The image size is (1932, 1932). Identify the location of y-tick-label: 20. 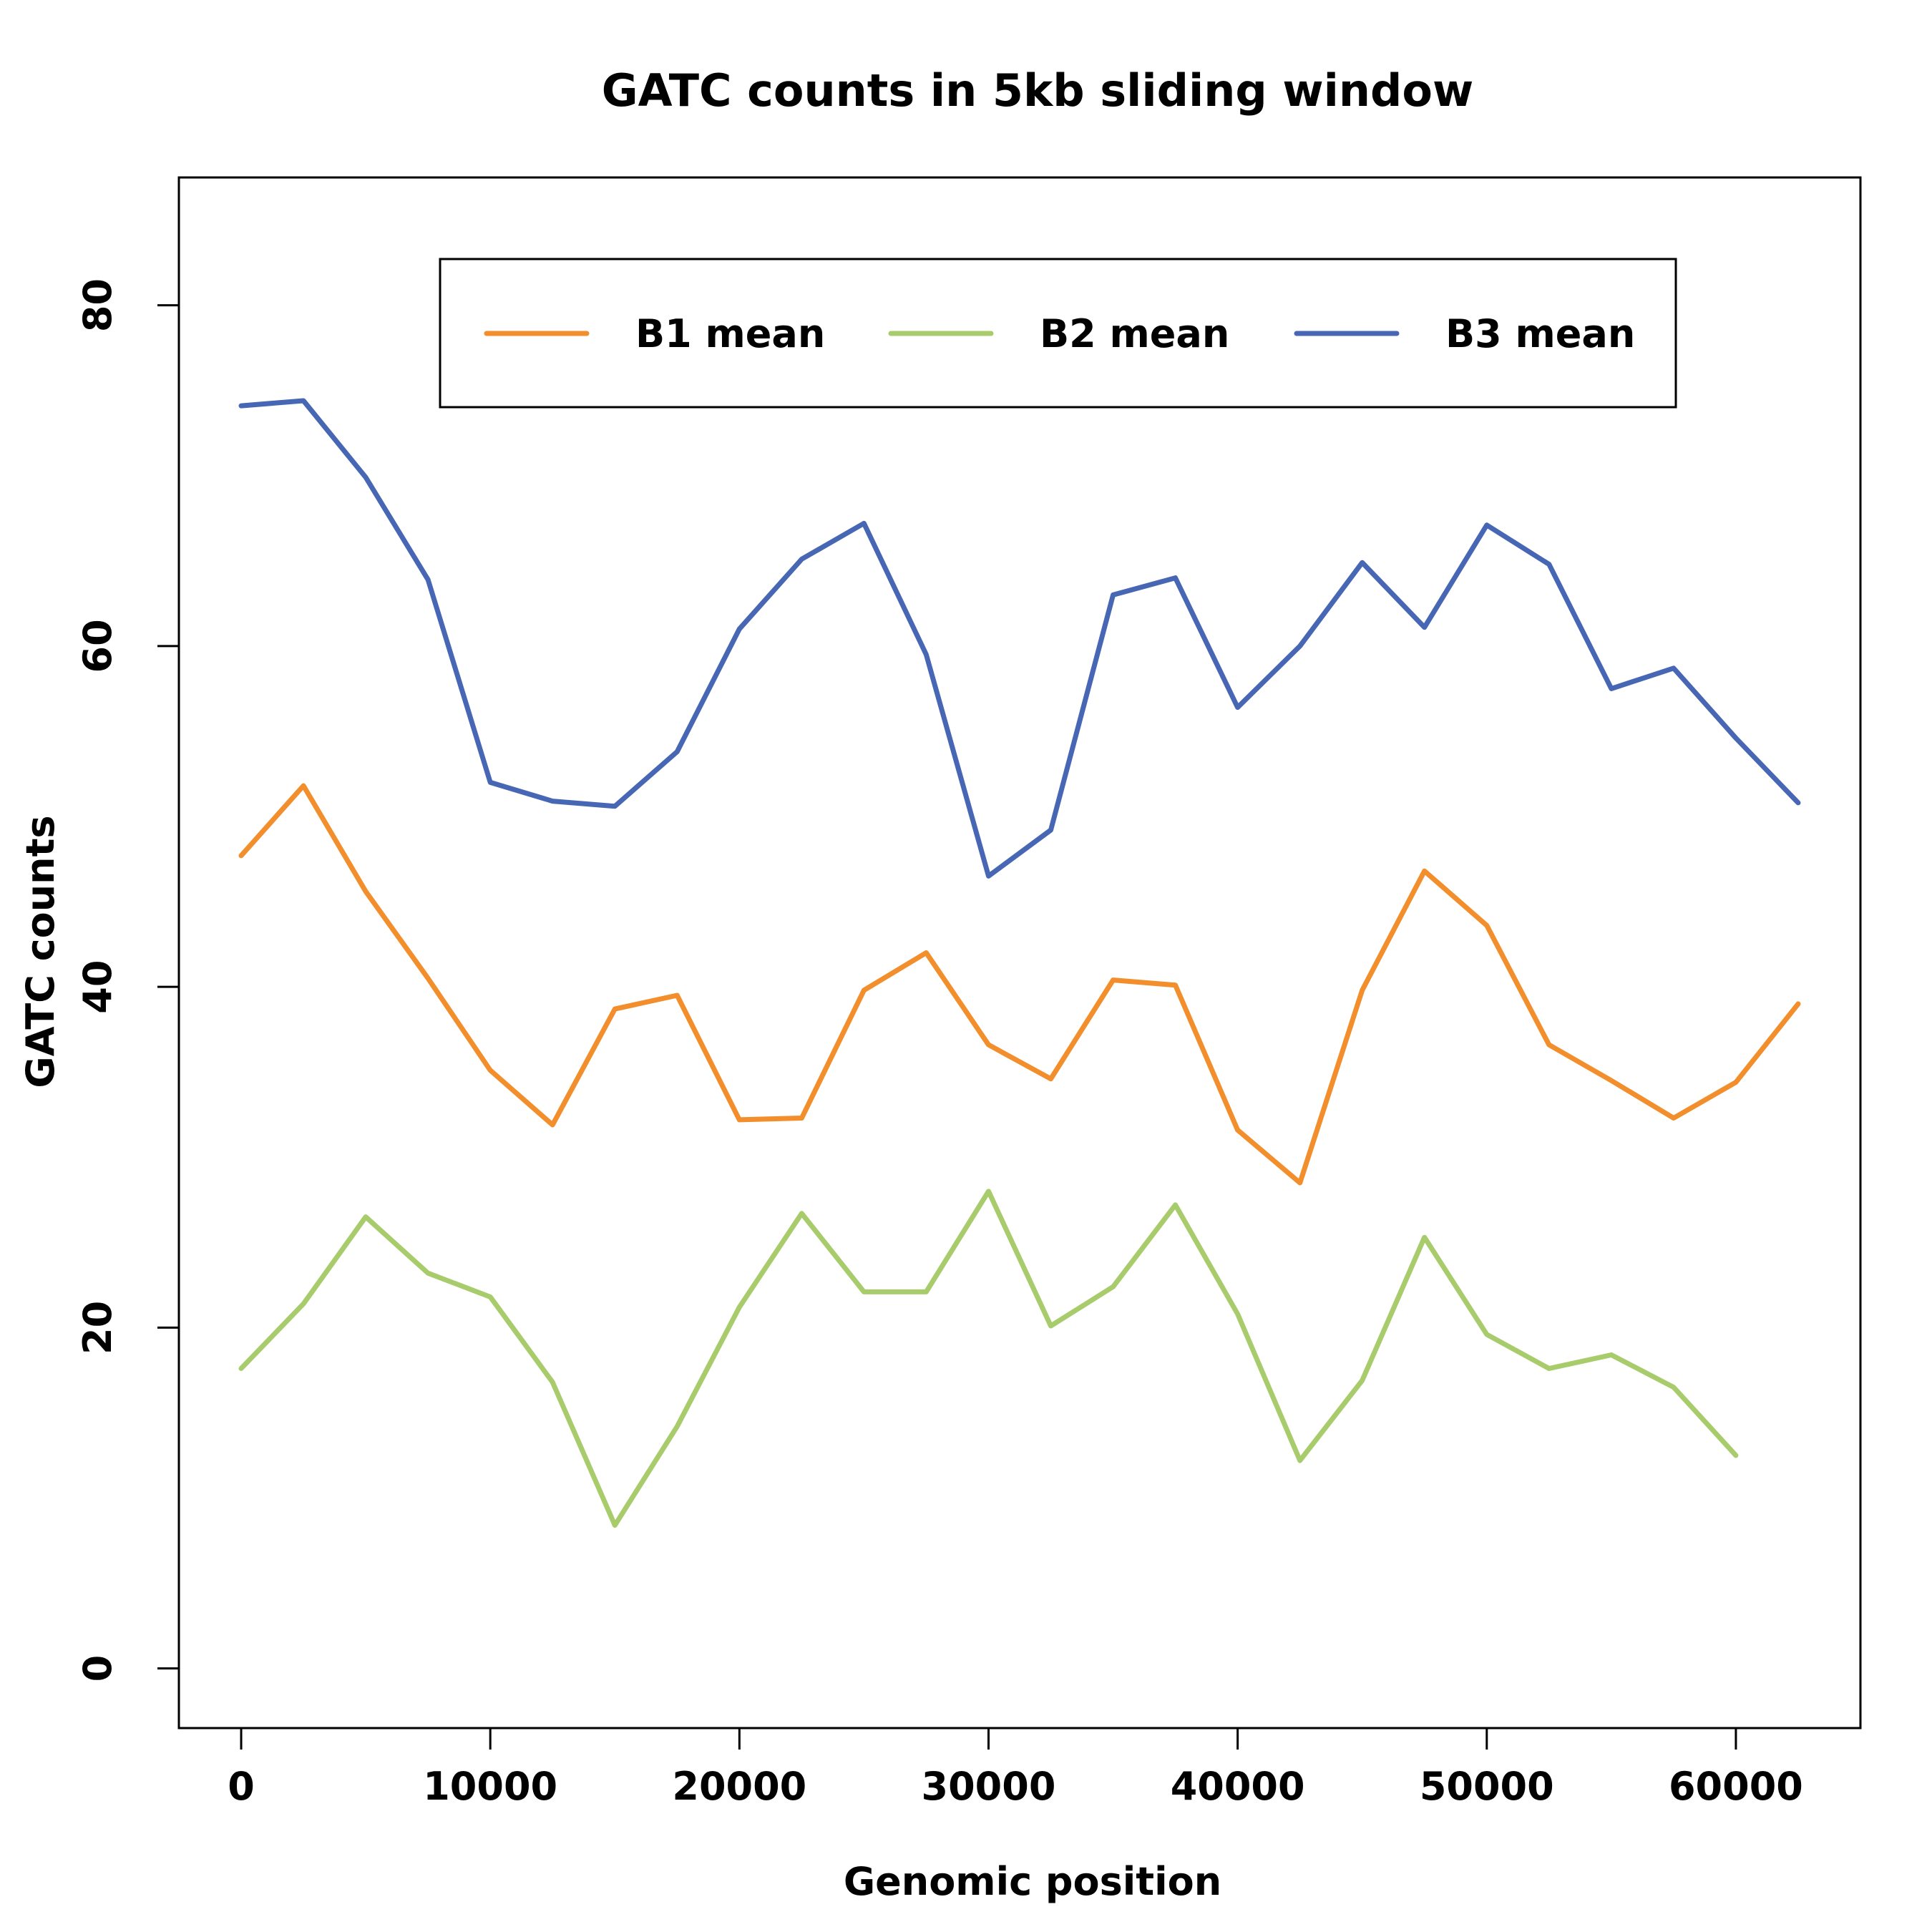
(97, 1328).